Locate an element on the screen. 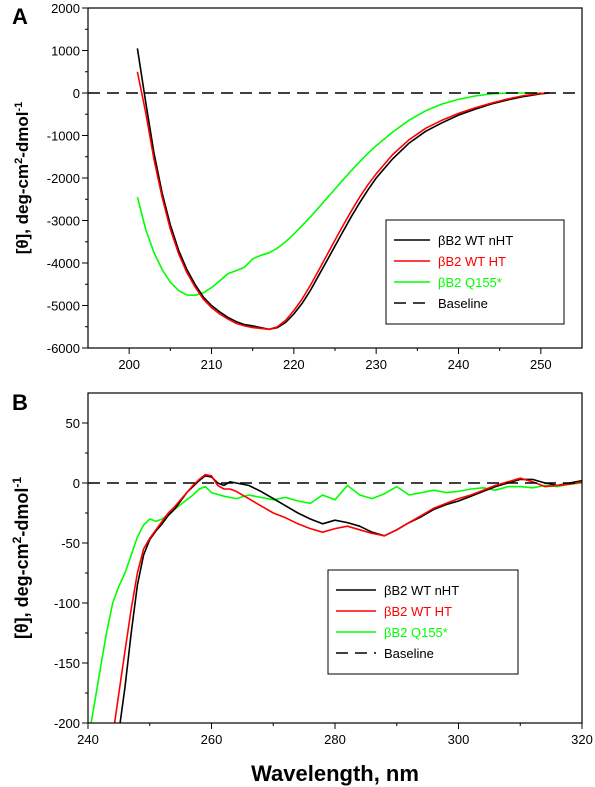  panel-b-y-tick-label: 50 is located at coordinates (73, 423).